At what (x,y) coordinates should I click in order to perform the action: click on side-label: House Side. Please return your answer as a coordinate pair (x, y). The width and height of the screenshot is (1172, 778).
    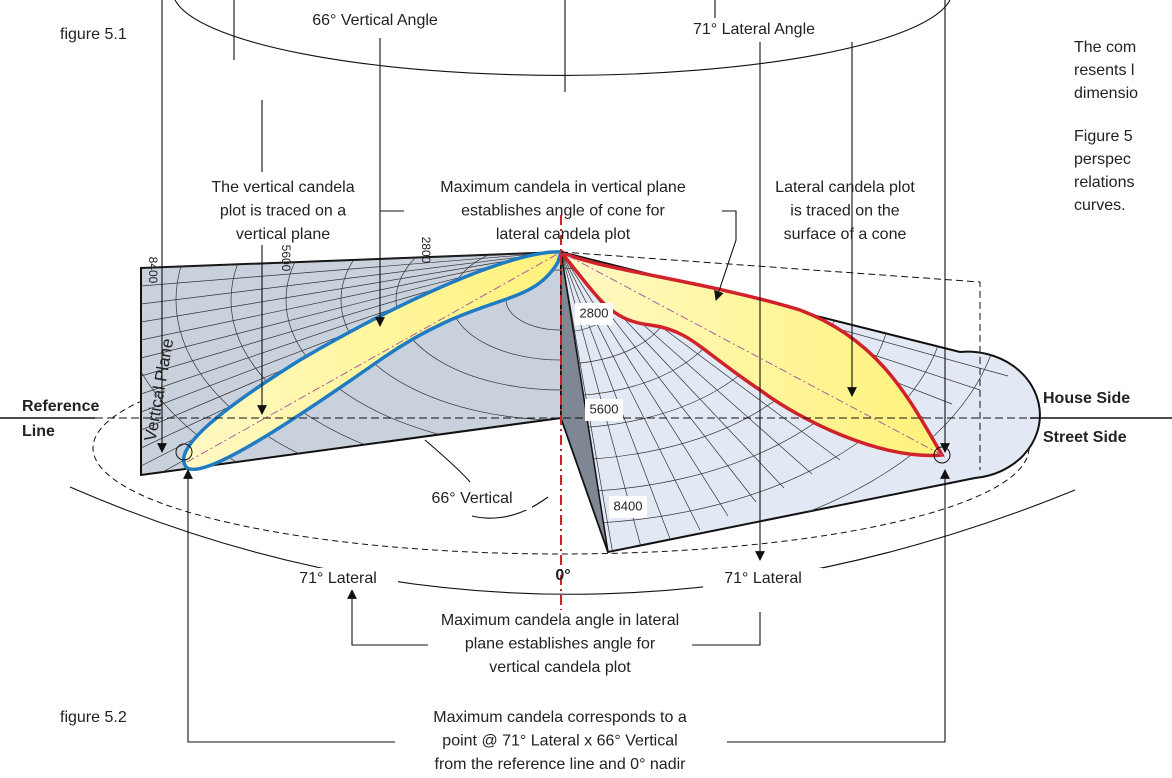
    Looking at the image, I should click on (1086, 398).